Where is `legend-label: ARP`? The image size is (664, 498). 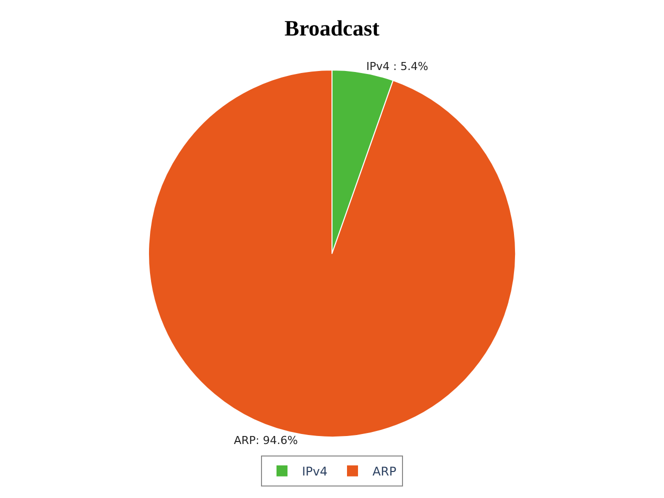 legend-label: ARP is located at coordinates (384, 471).